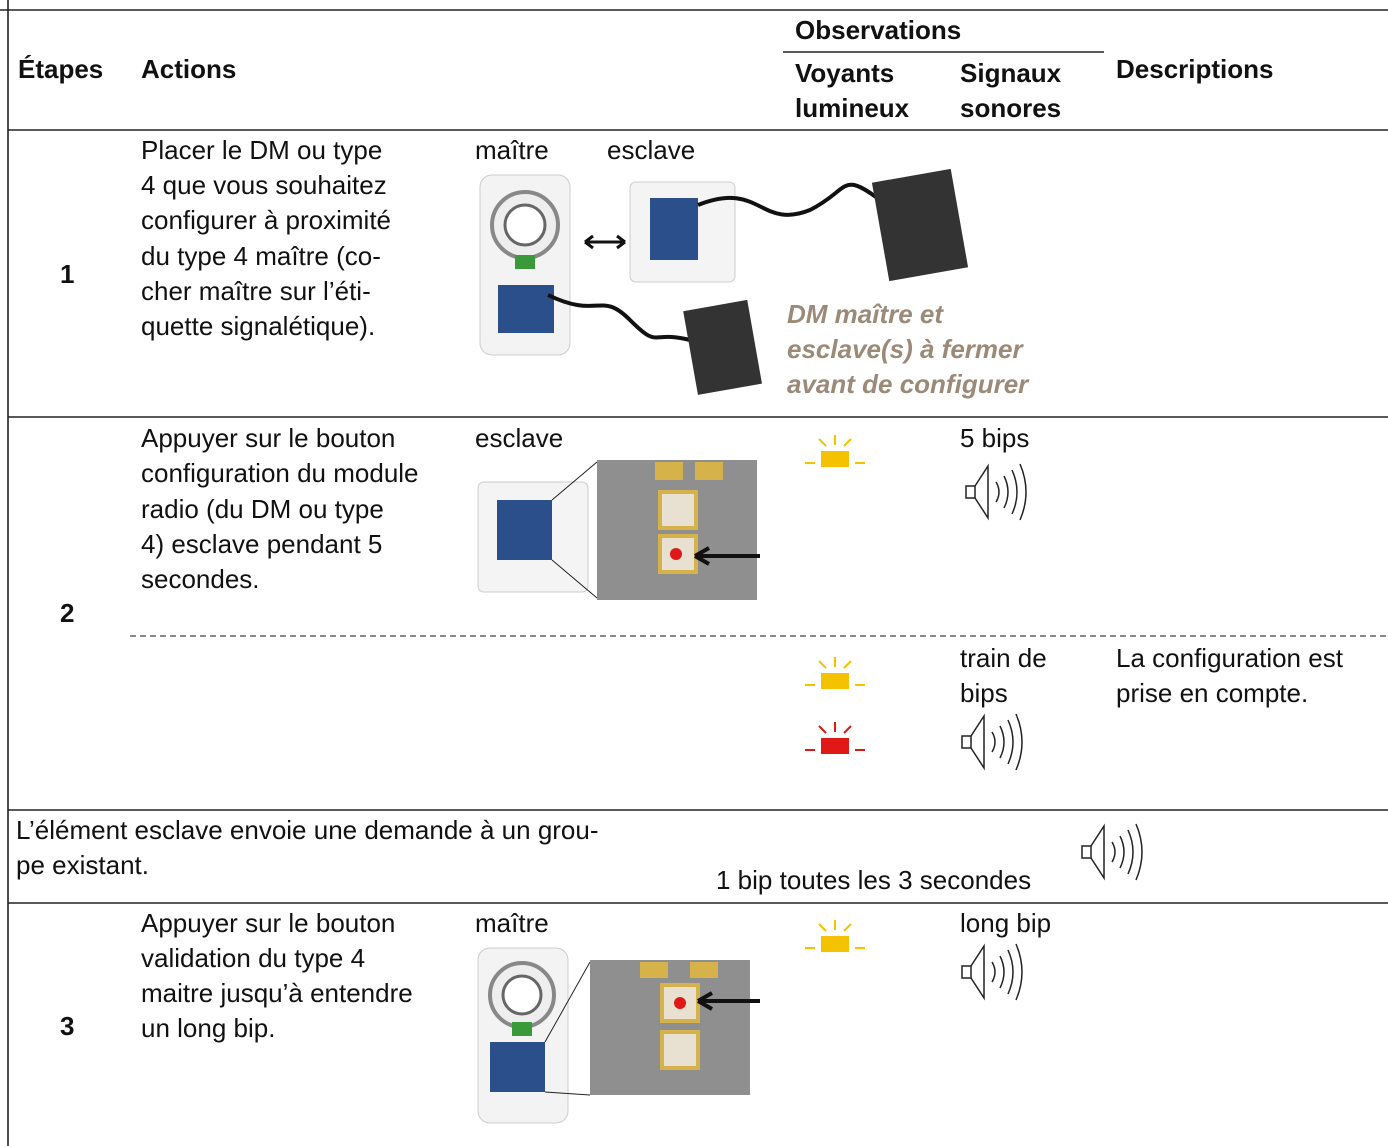 The height and width of the screenshot is (1146, 1388). I want to click on note: DM maître et, so click(865, 314).